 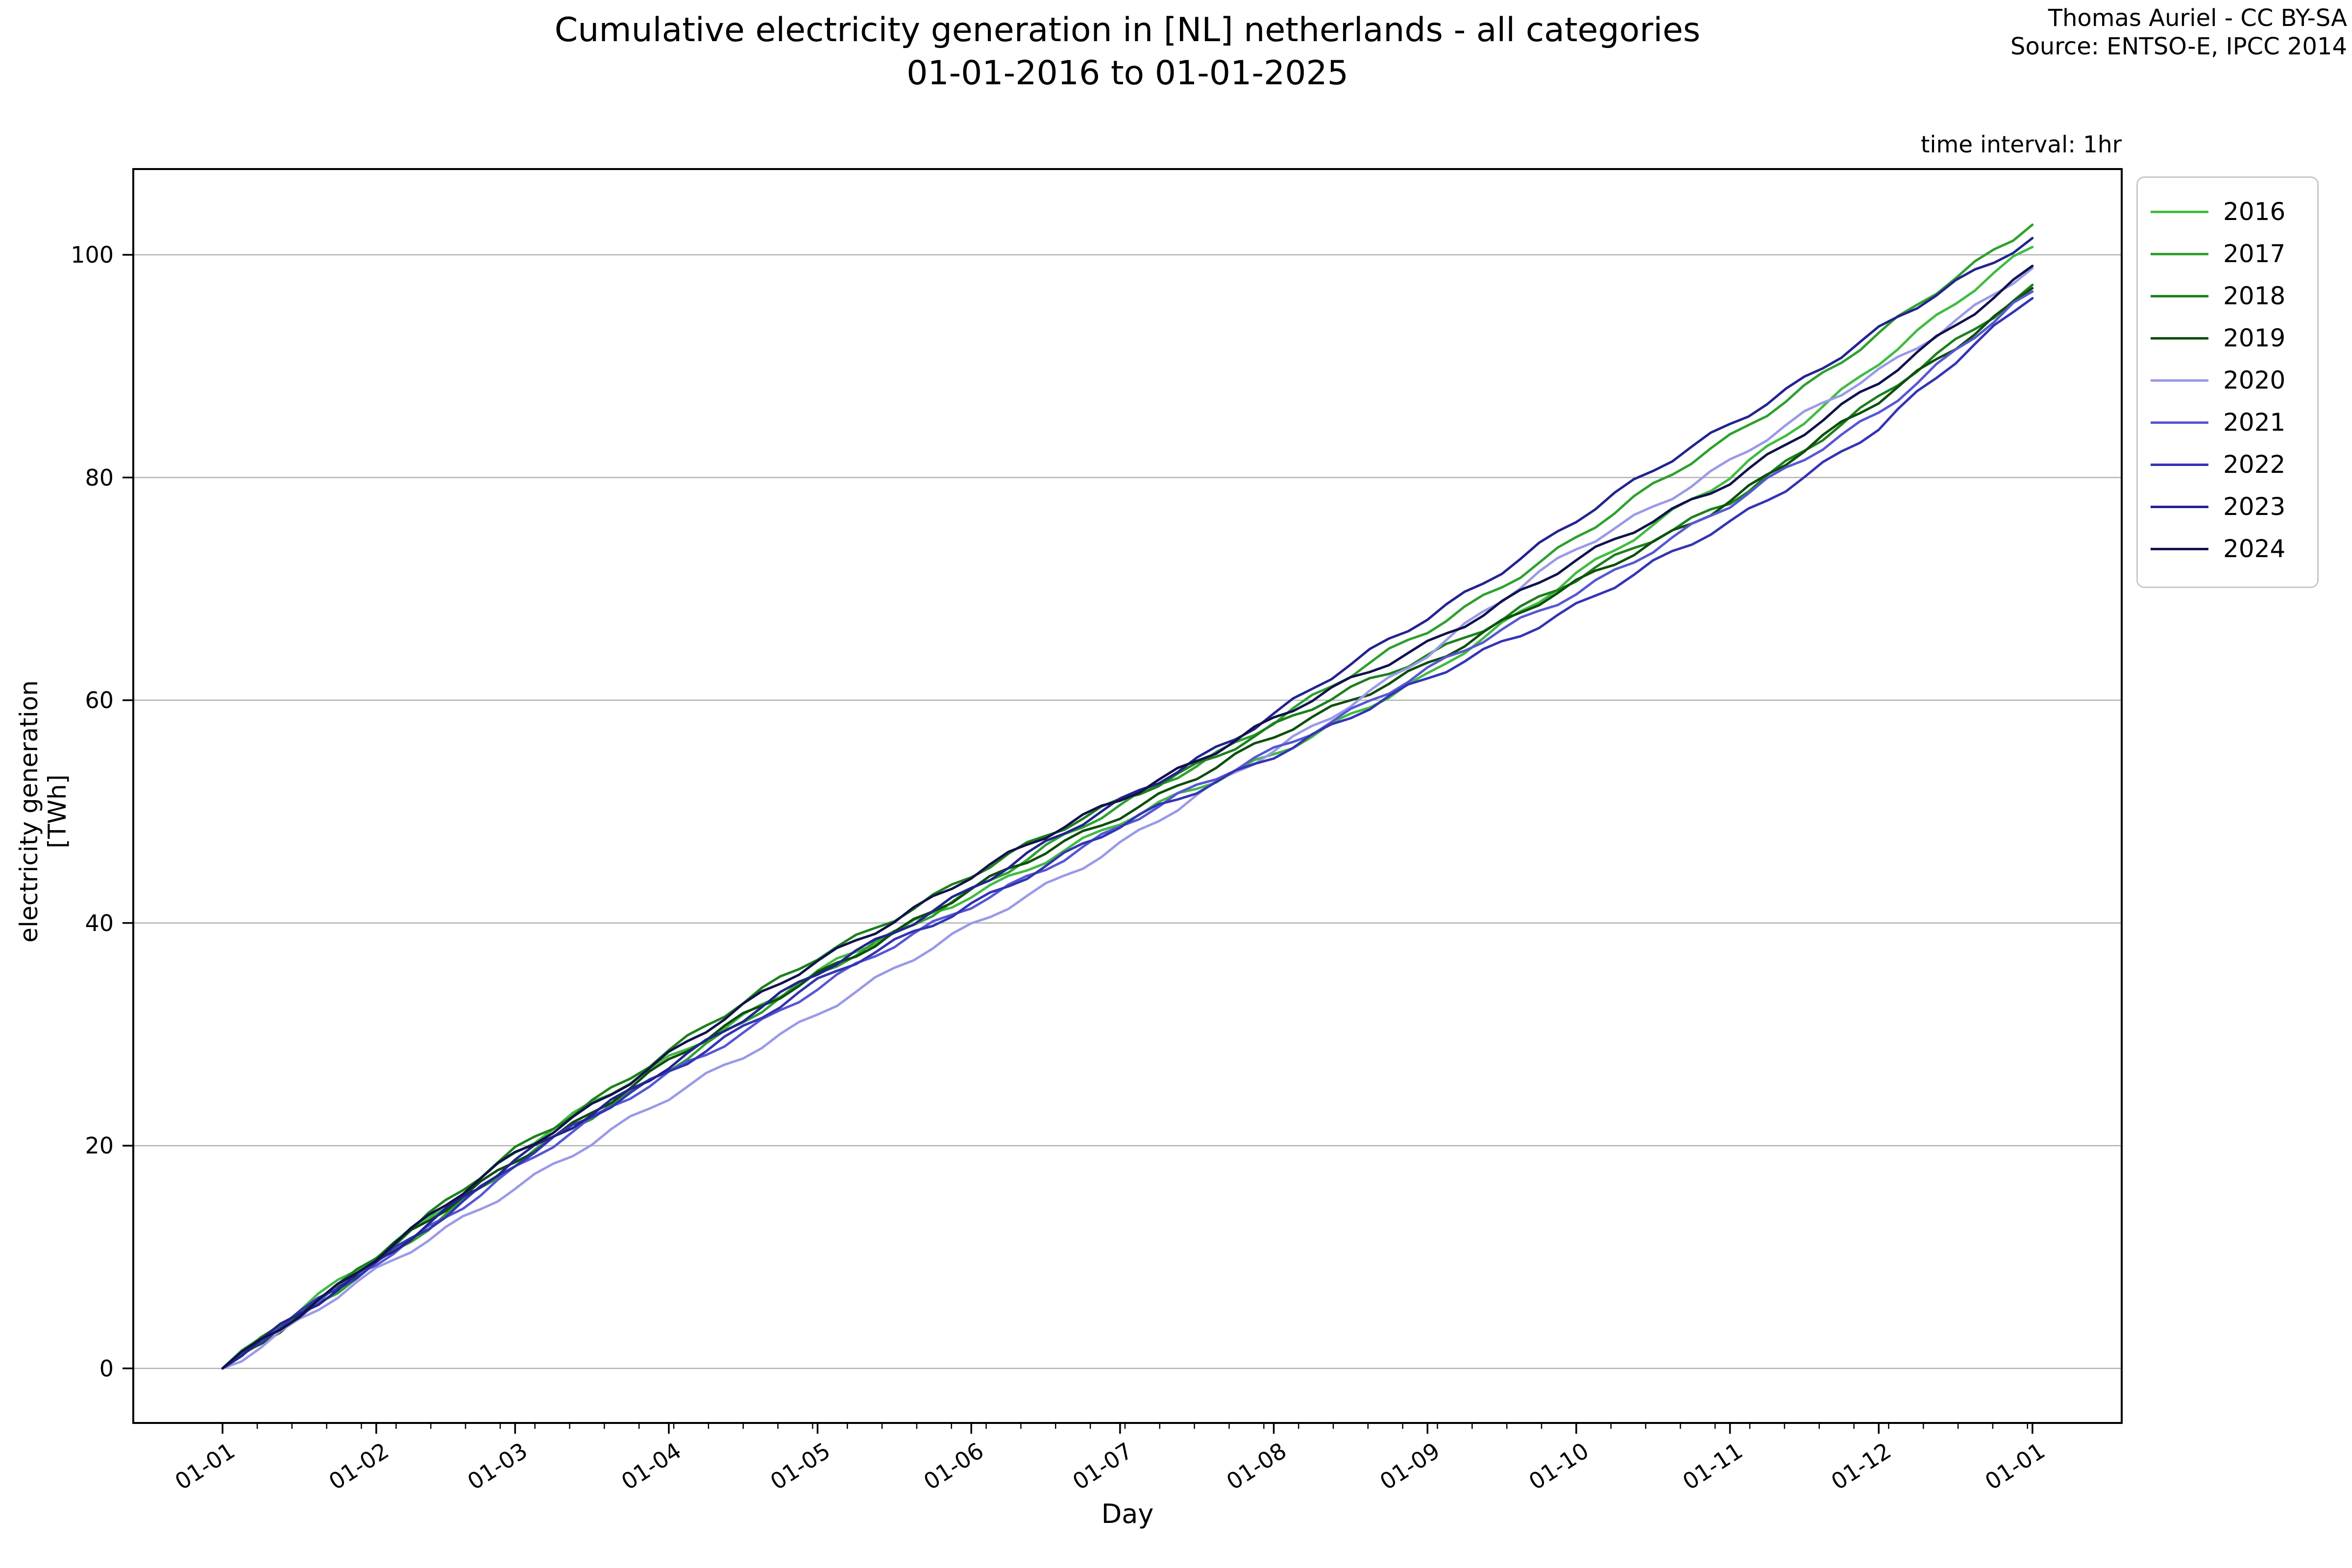 What do you see at coordinates (2254, 464) in the screenshot?
I see `legend-label-2022: 2022` at bounding box center [2254, 464].